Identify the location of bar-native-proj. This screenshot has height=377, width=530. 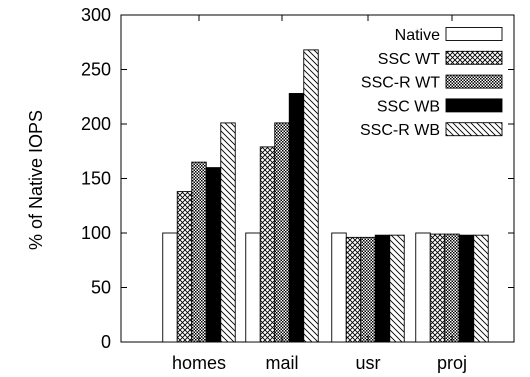
(423, 287).